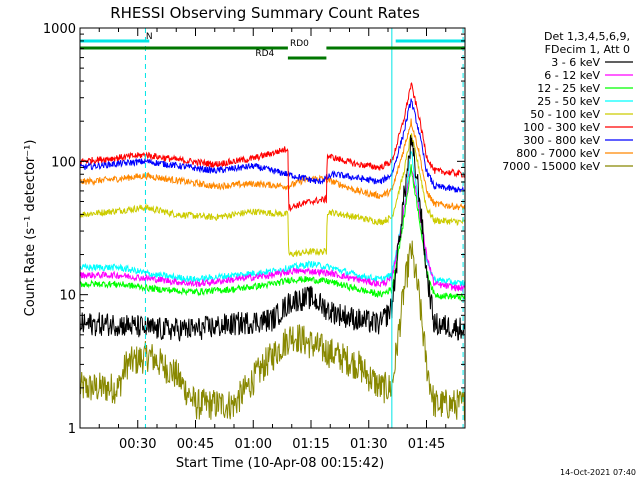 The width and height of the screenshot is (640, 480). I want to click on y-axis-label: Count Rate (s⁻¹ detector⁻¹), so click(30, 228).